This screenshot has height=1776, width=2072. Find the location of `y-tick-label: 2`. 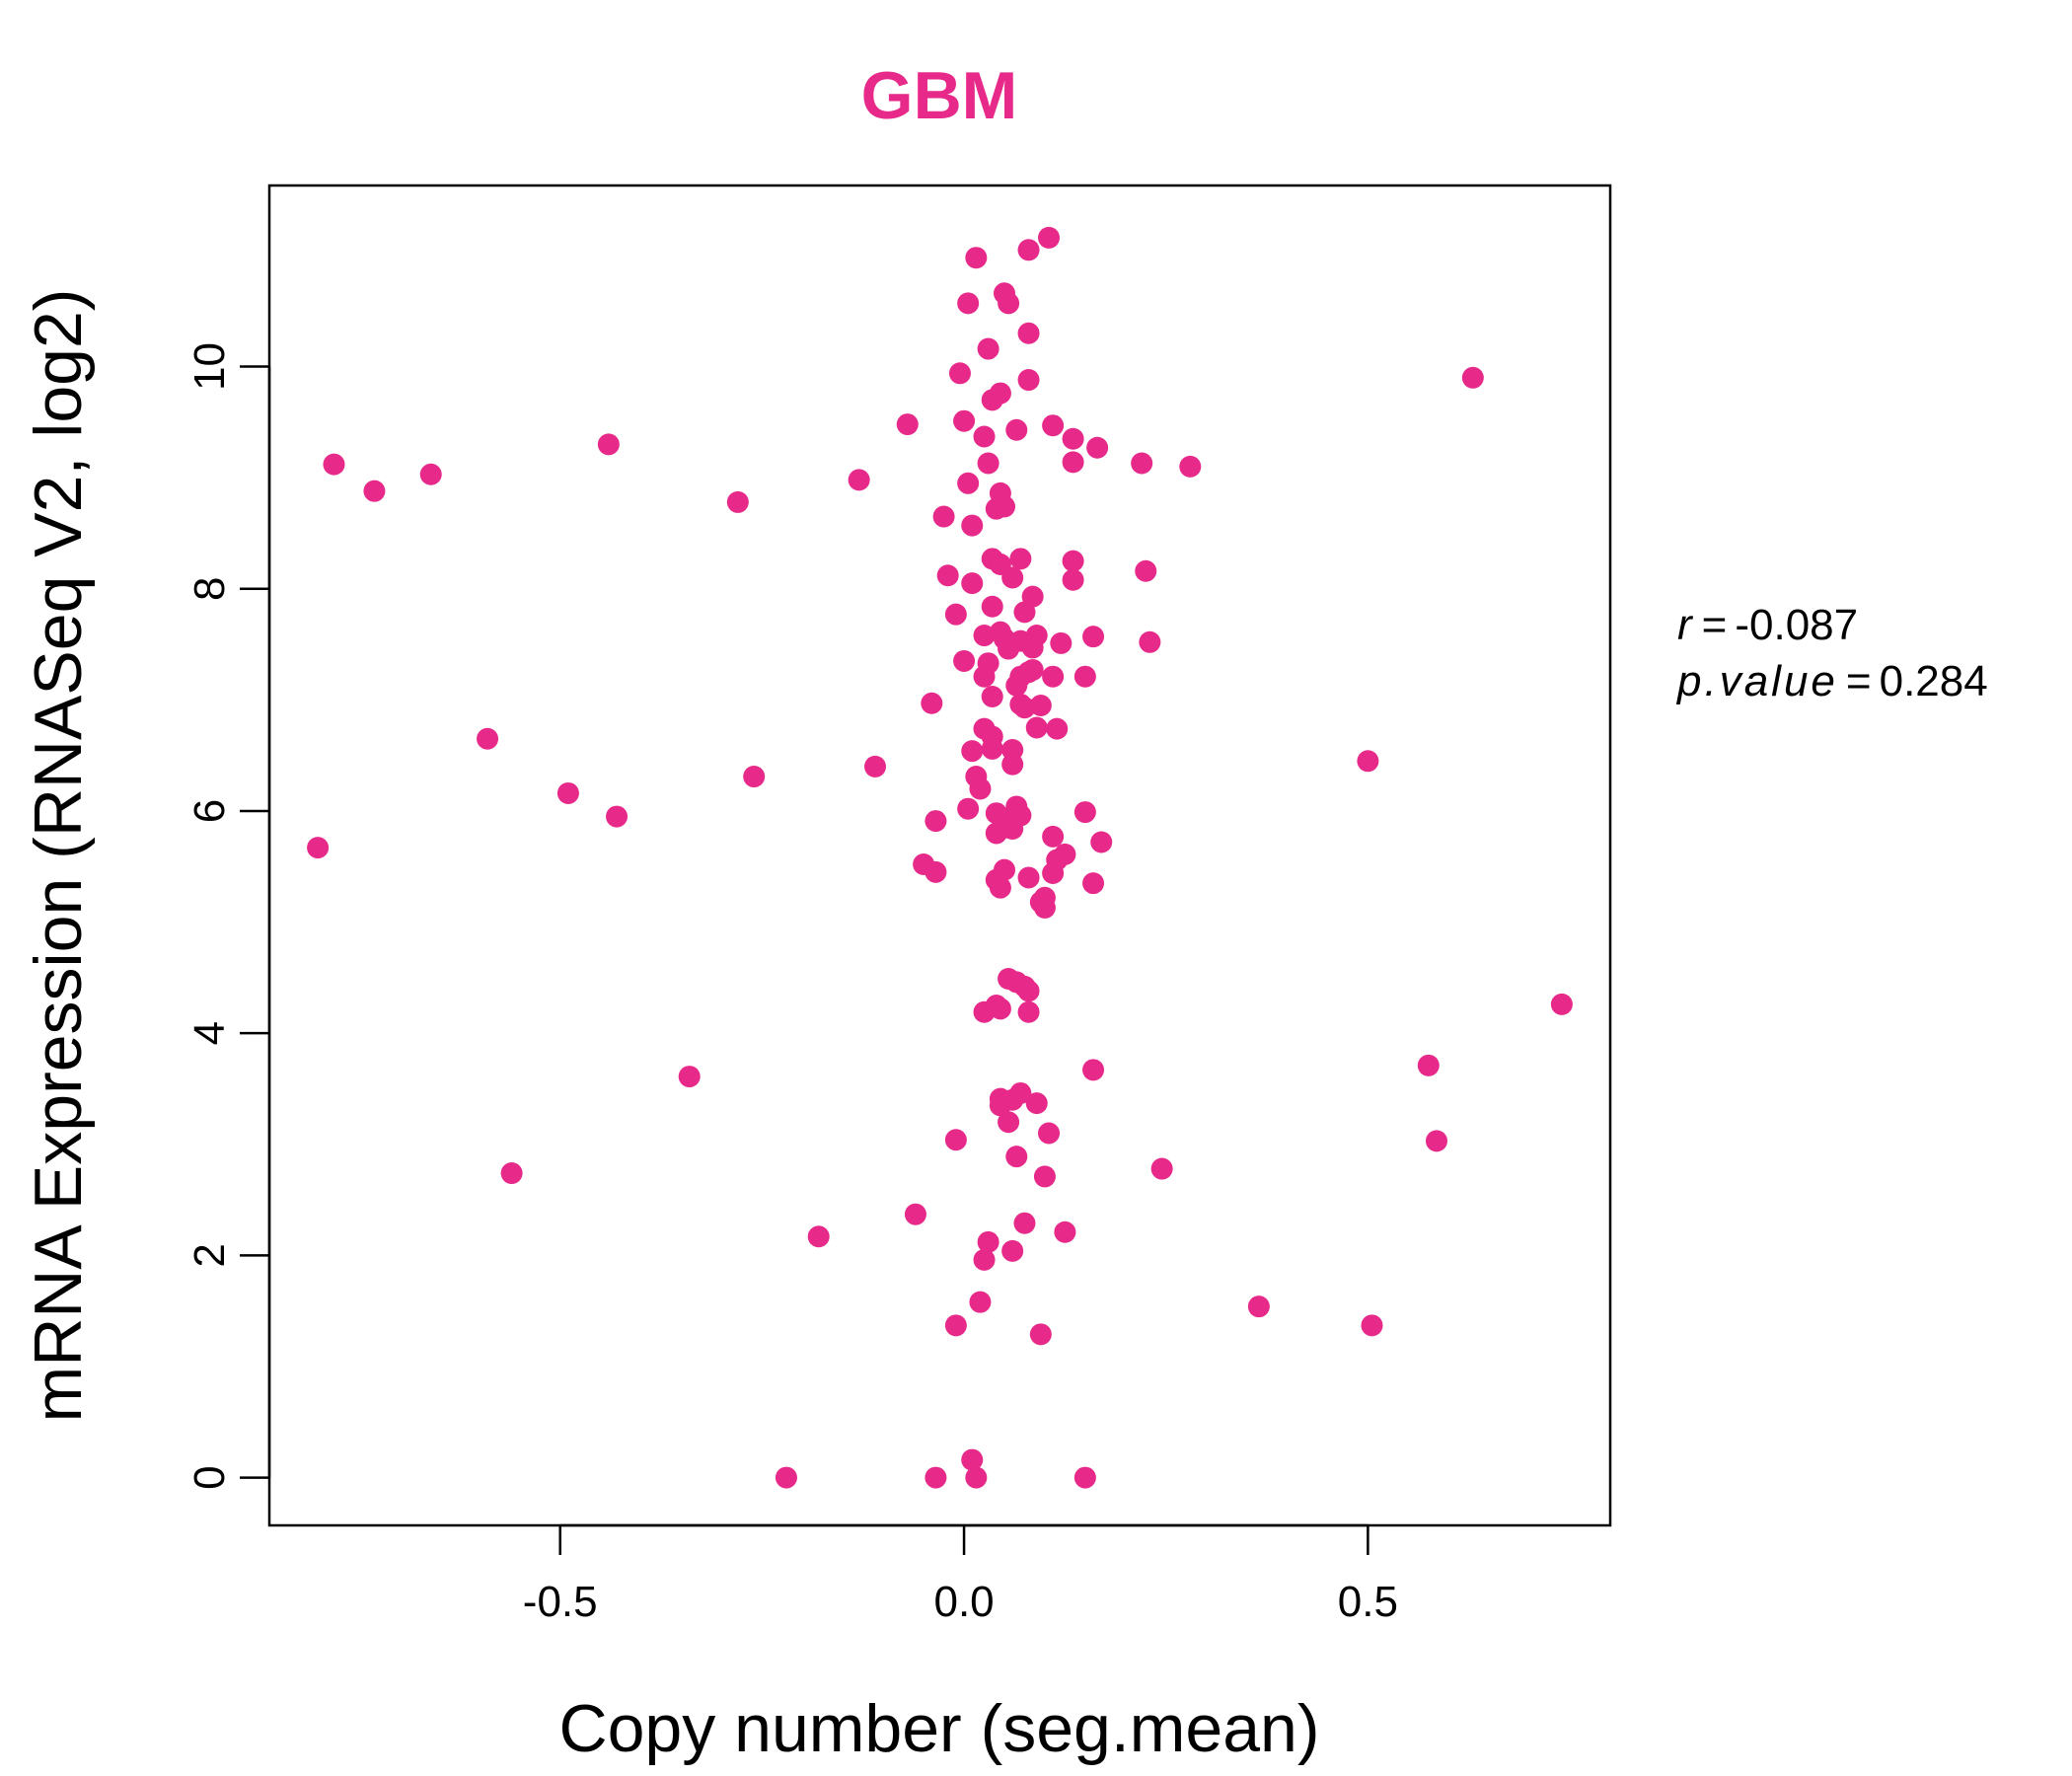

y-tick-label: 2 is located at coordinates (210, 1255).